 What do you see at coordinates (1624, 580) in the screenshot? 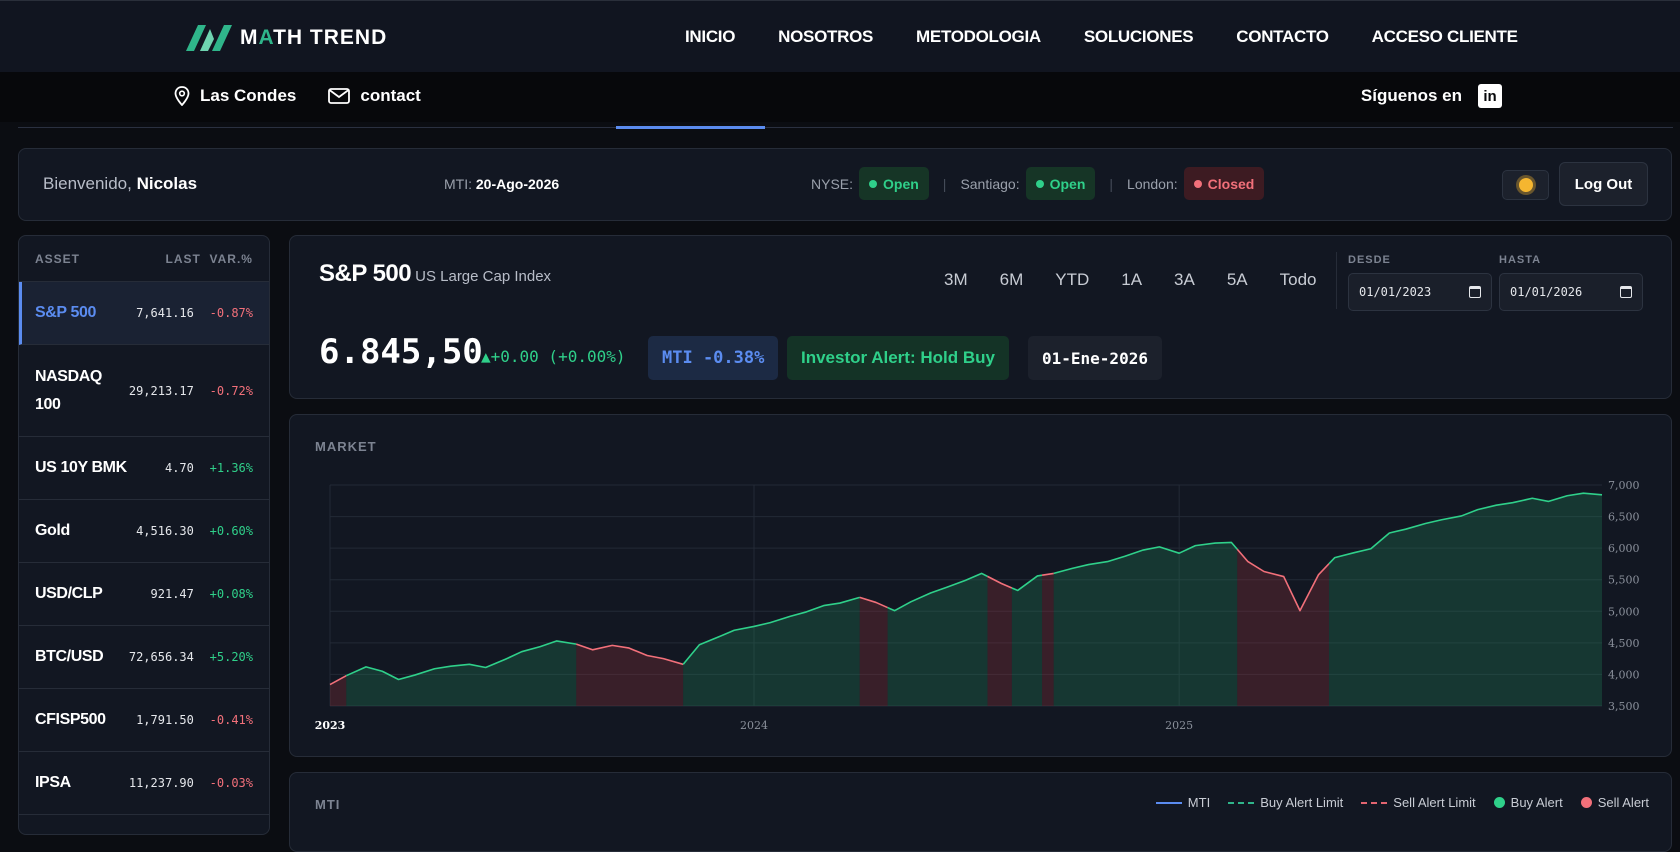
I see `y-tick-label: 5,500` at bounding box center [1624, 580].